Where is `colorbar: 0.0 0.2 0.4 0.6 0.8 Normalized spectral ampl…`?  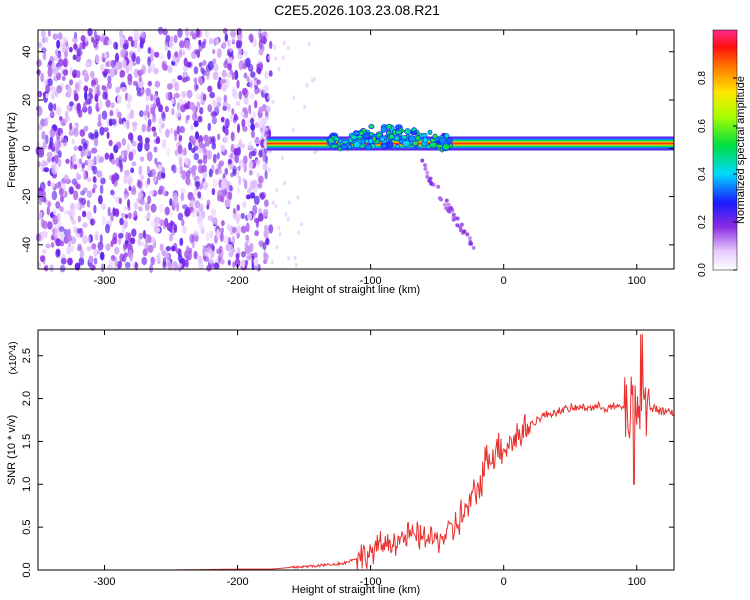
colorbar: 0.0 0.2 0.4 0.6 0.8 Normalized spectral ampl… is located at coordinates (722, 153).